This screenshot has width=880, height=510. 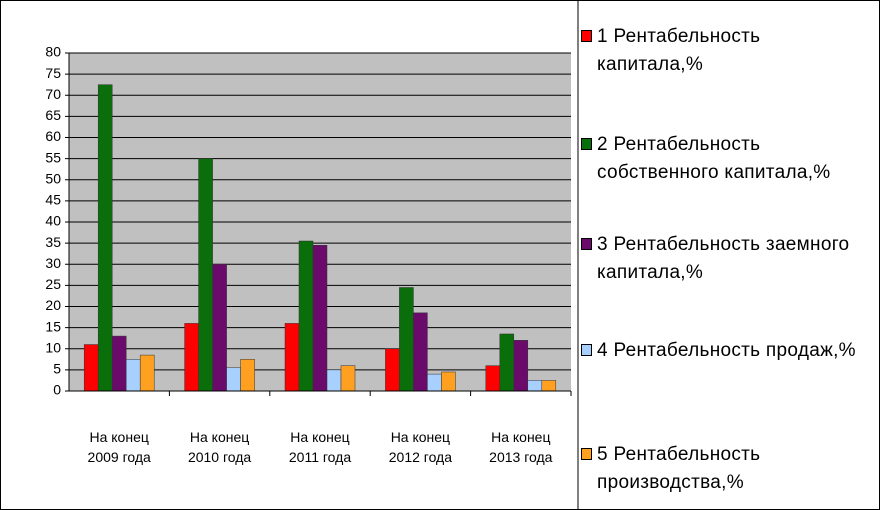 I want to click on y-tick-label: 45, so click(x=53, y=200).